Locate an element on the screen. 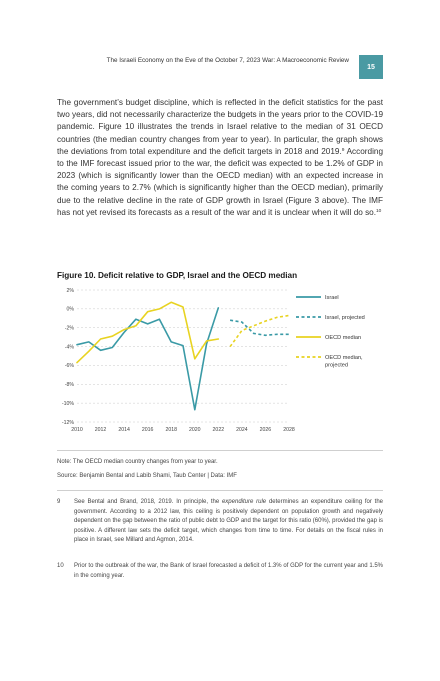  y-tick-label: -6% is located at coordinates (70, 366).